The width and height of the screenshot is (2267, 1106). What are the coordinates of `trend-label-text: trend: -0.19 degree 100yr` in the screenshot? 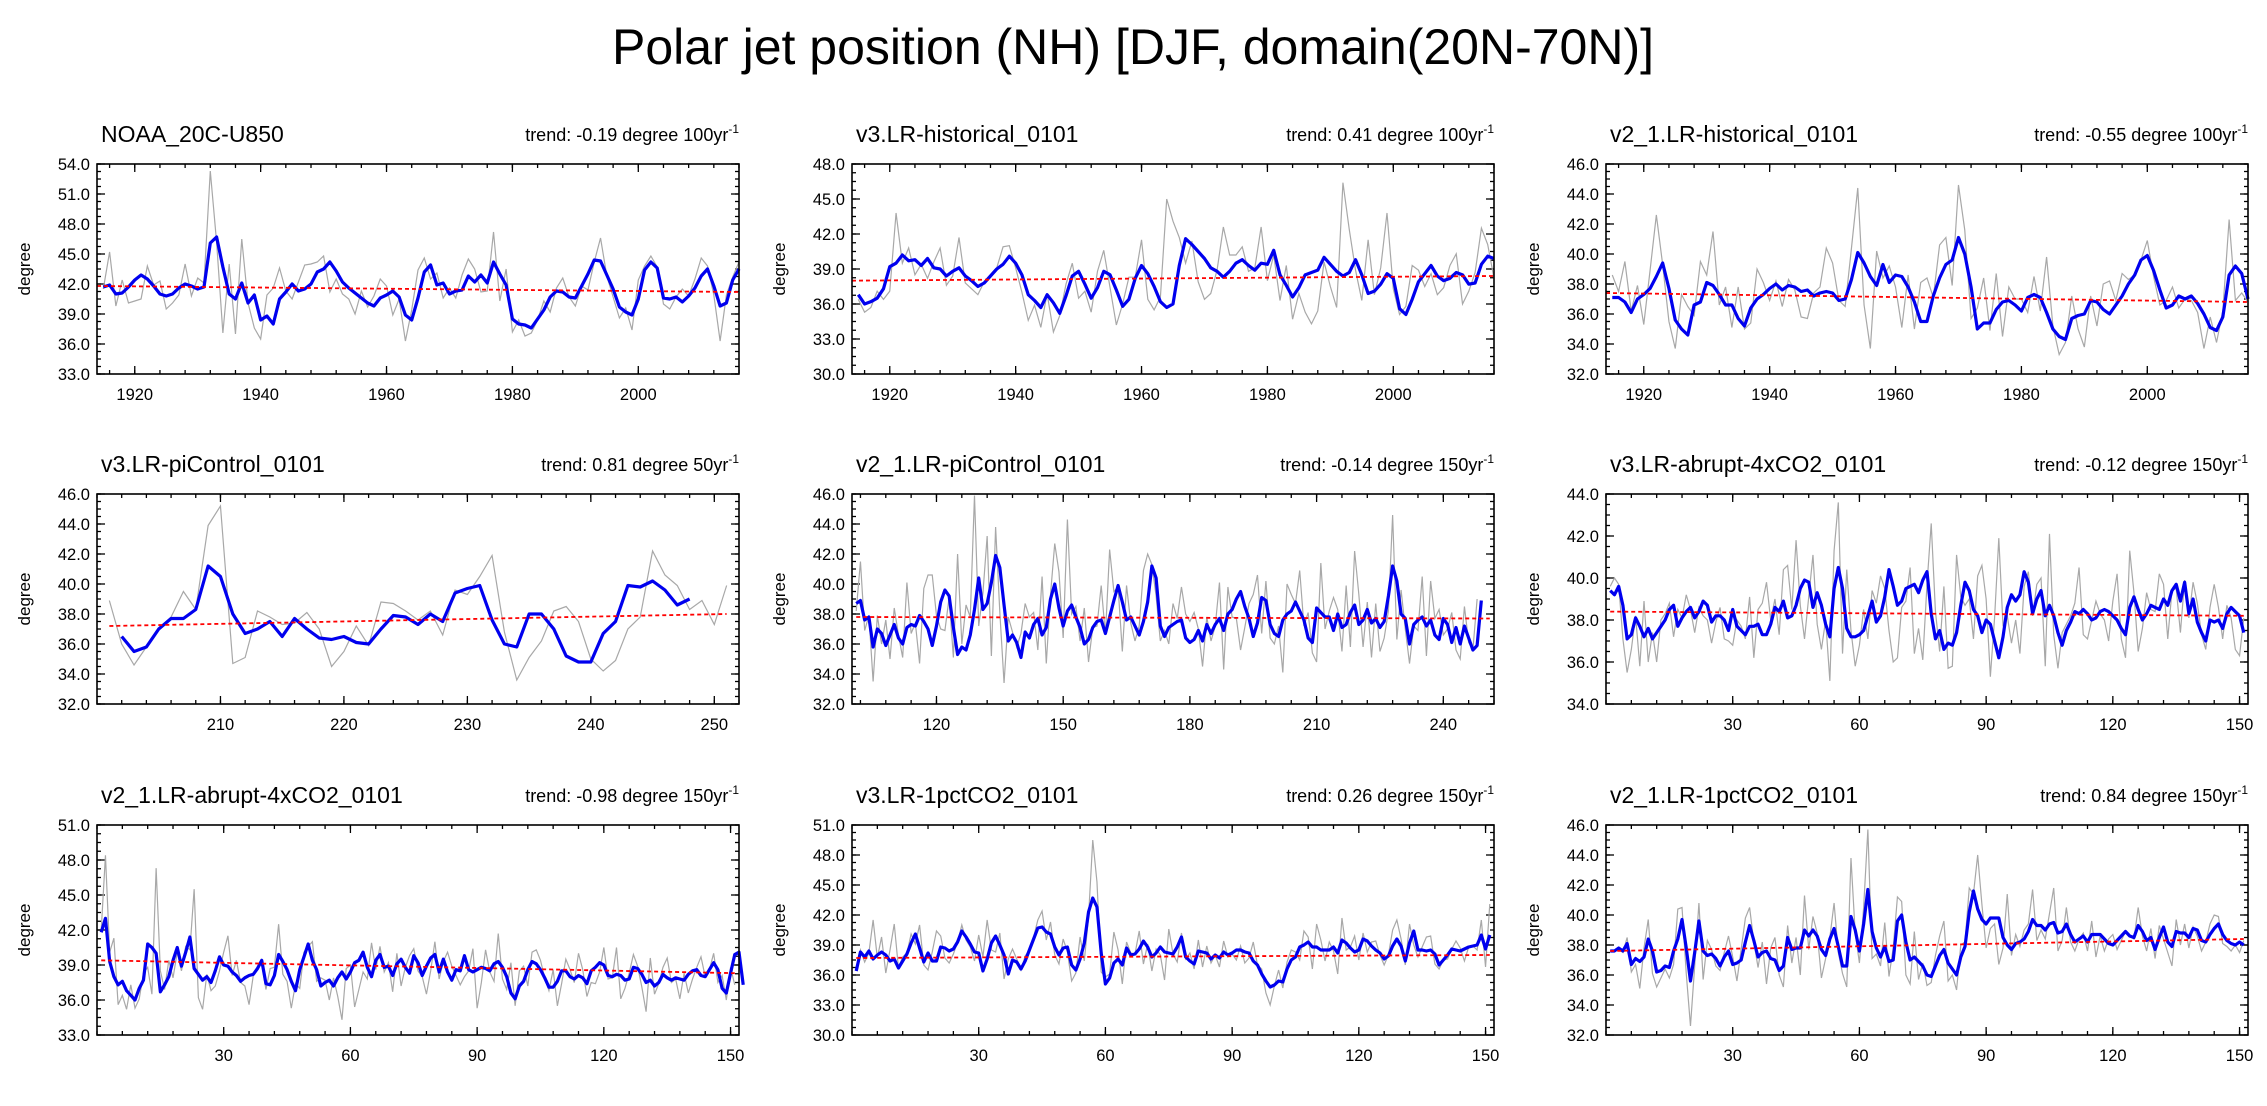 It's located at (626, 135).